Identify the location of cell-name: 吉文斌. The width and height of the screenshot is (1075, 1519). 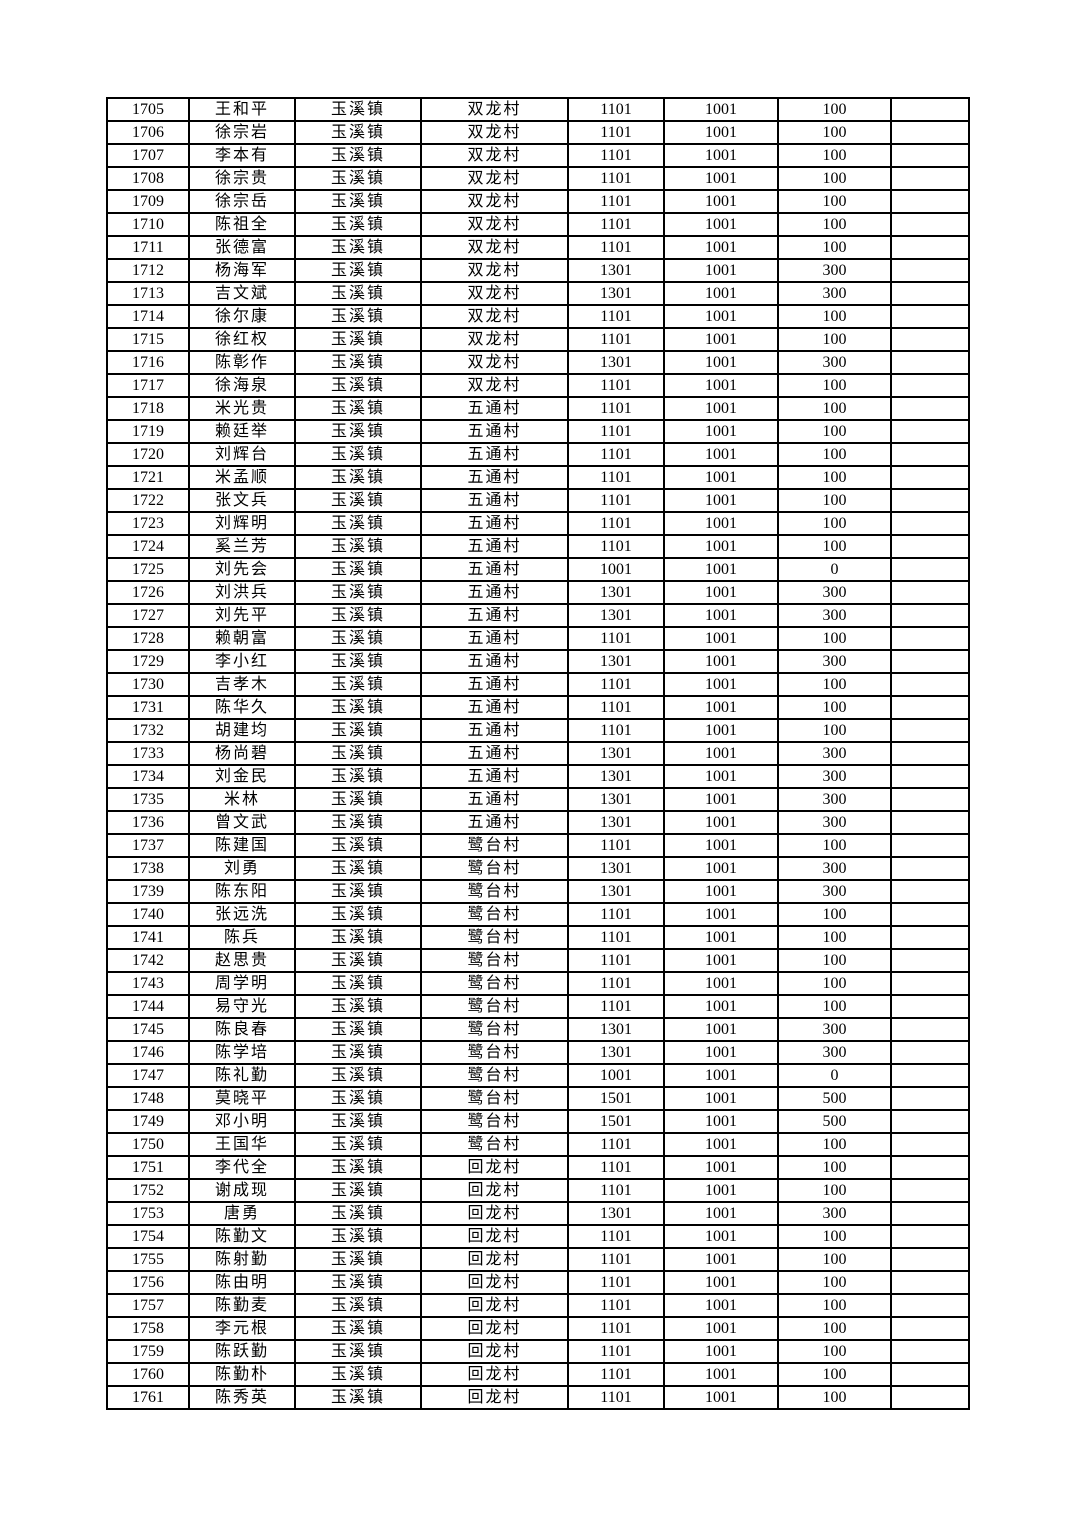
(242, 293).